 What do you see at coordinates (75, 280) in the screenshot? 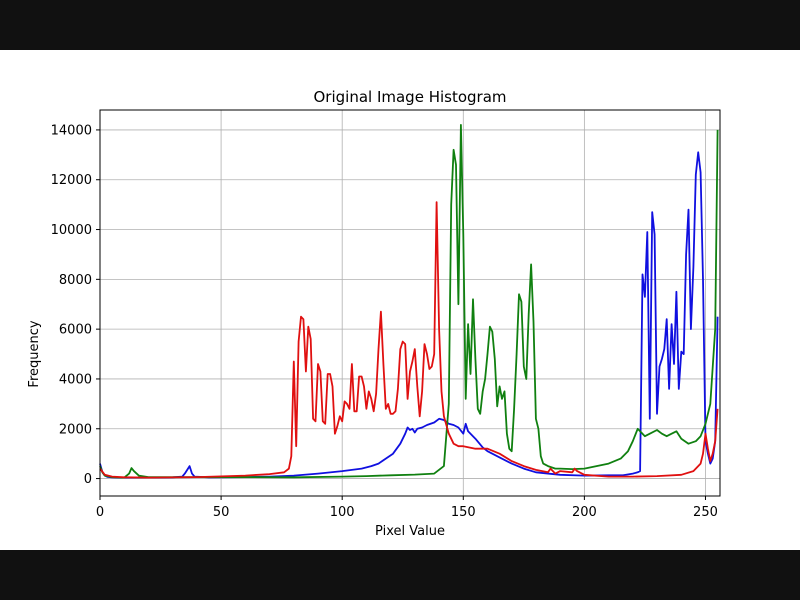
I see `y-tick-label: 8000` at bounding box center [75, 280].